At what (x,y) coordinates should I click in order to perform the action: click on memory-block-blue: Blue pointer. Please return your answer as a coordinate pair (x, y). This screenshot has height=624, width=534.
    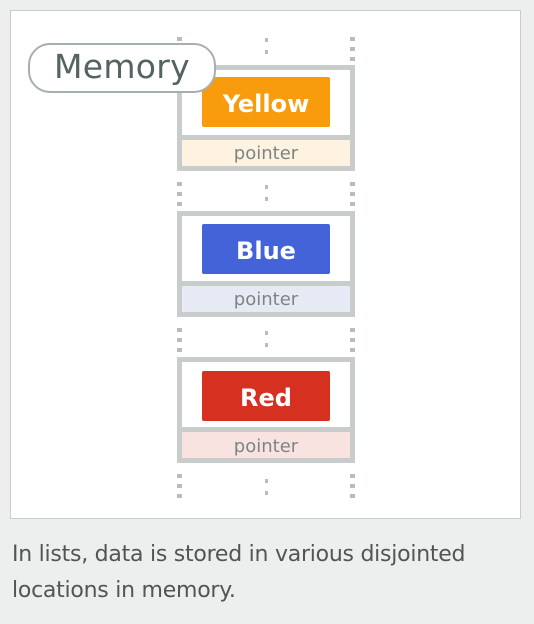
    Looking at the image, I should click on (266, 264).